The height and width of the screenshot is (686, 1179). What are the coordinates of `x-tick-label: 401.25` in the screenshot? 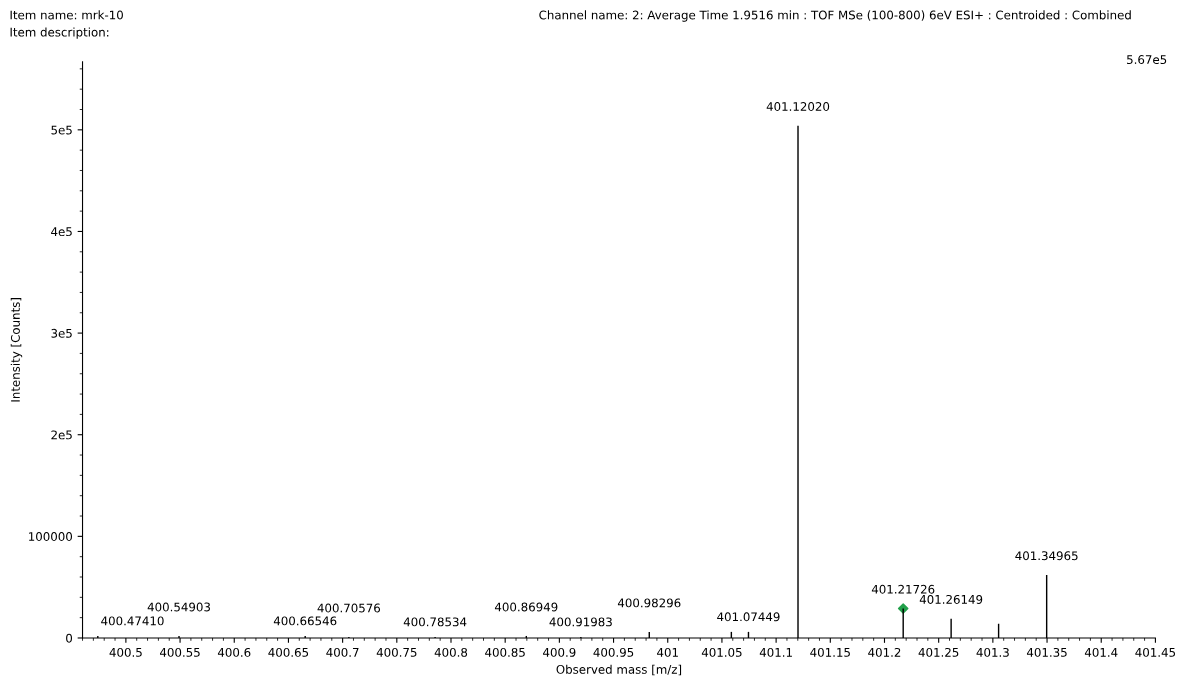 It's located at (938, 652).